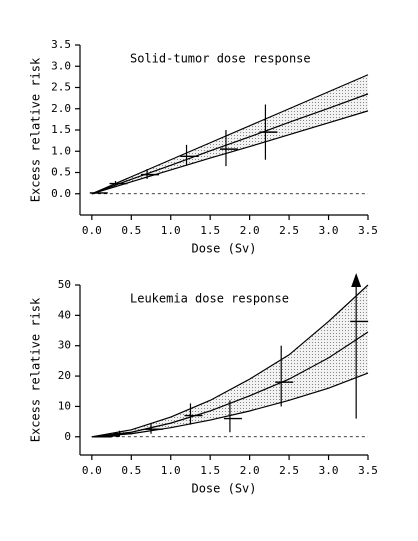 The height and width of the screenshot is (541, 418). I want to click on y-tick-label: 10, so click(64, 405).